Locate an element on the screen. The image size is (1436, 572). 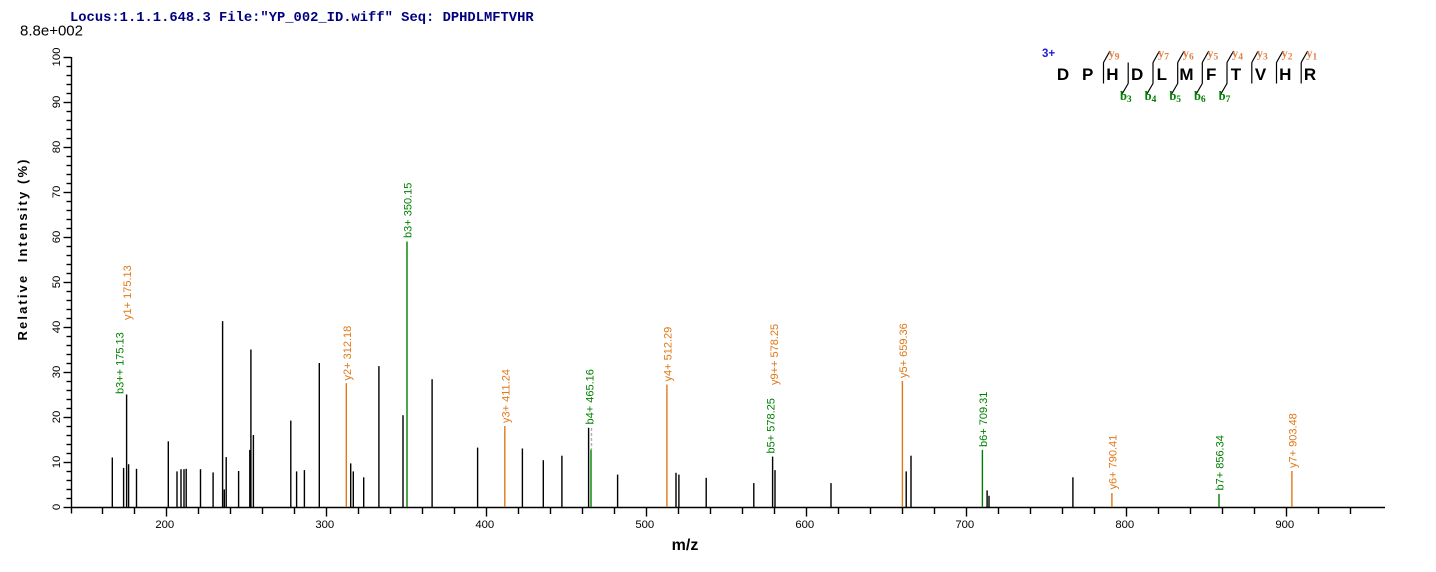
svg-text: 0 is located at coordinates (57, 507).